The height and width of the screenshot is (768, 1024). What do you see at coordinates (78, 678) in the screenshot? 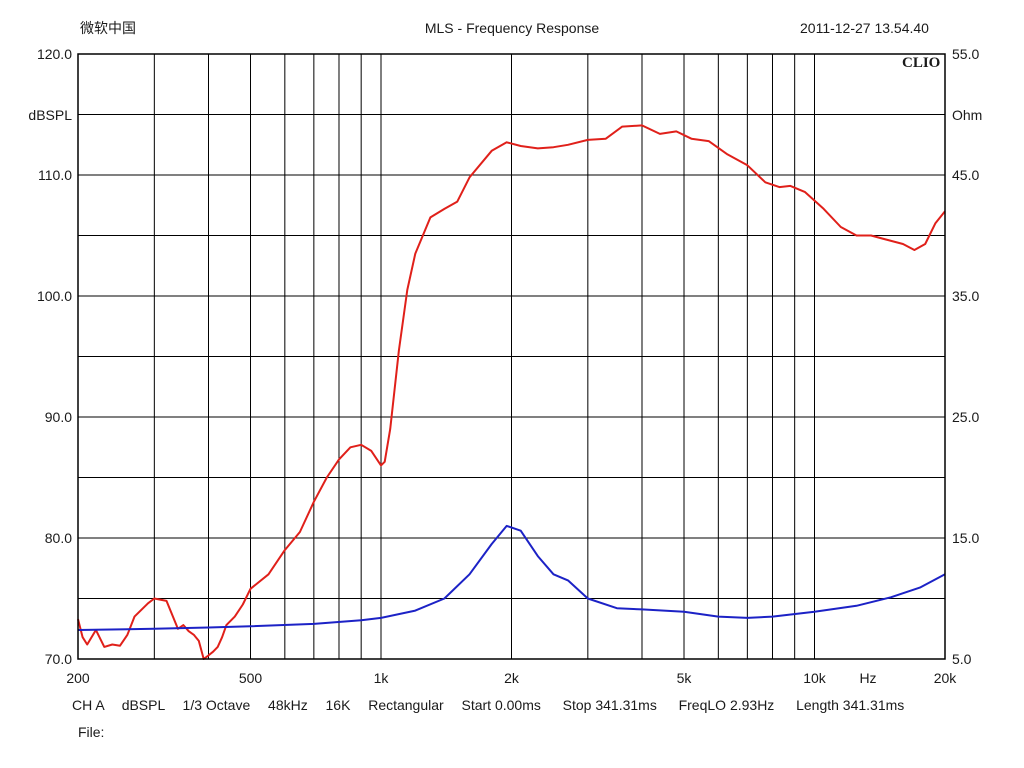
I see `x-tick-label: 200` at bounding box center [78, 678].